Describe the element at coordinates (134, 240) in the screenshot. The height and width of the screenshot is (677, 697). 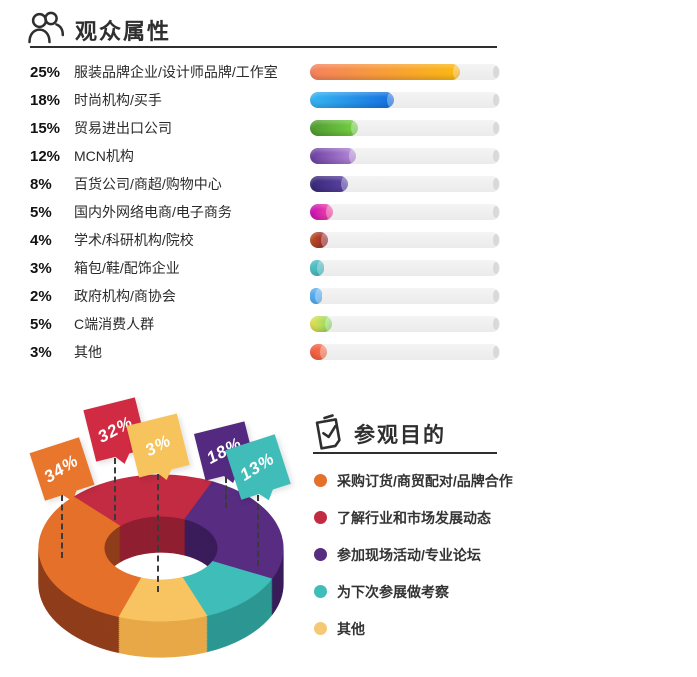
I see `bar-label: 学术/科研机构/院校` at that location.